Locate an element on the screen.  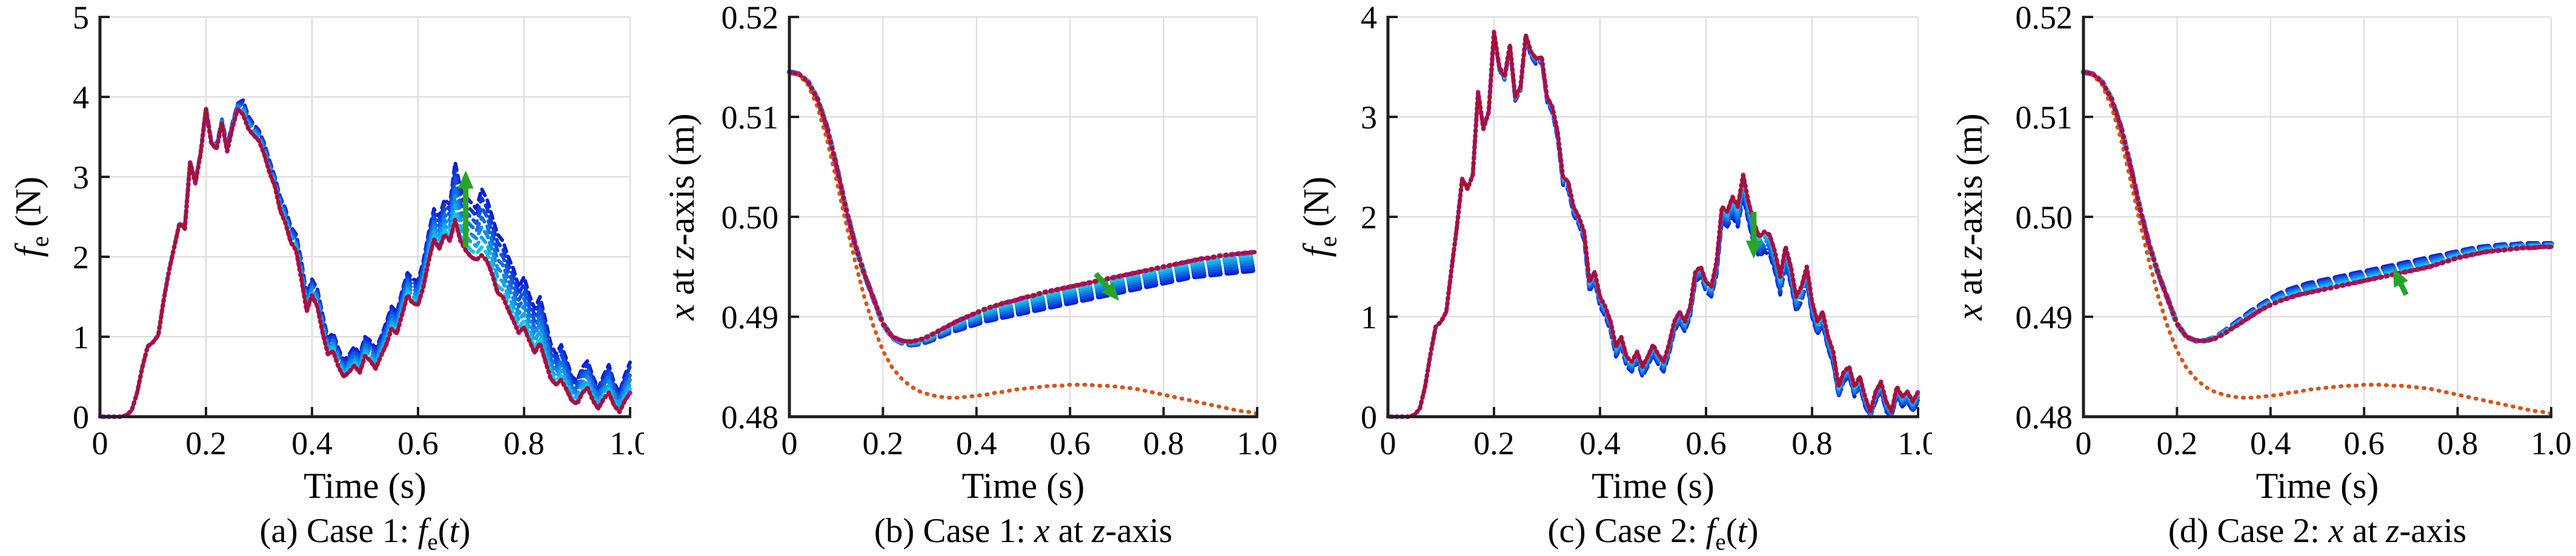
y-axis-label-a: fe (N) is located at coordinates (31, 216).